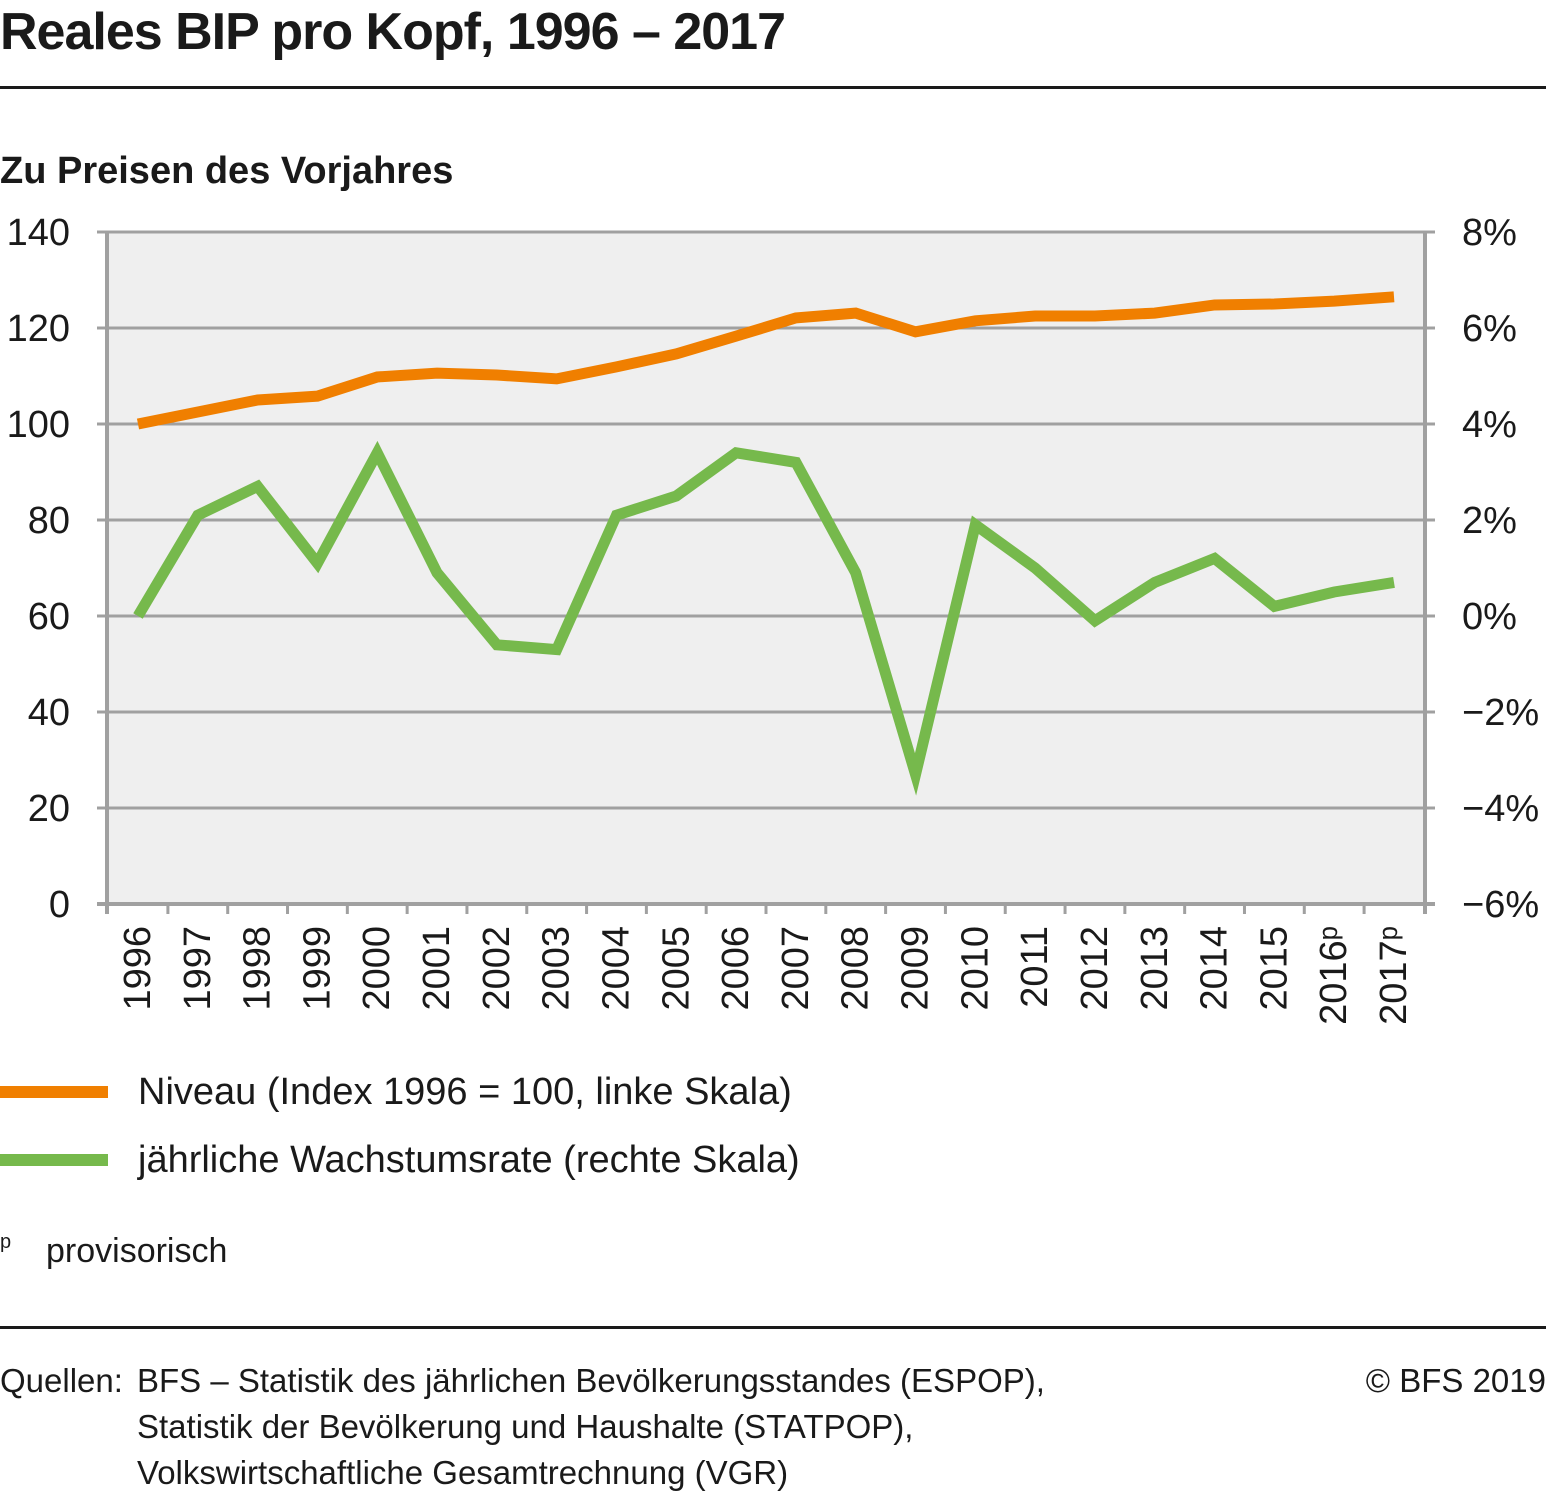  What do you see at coordinates (59, 905) in the screenshot?
I see `y-left-tick-label: 0` at bounding box center [59, 905].